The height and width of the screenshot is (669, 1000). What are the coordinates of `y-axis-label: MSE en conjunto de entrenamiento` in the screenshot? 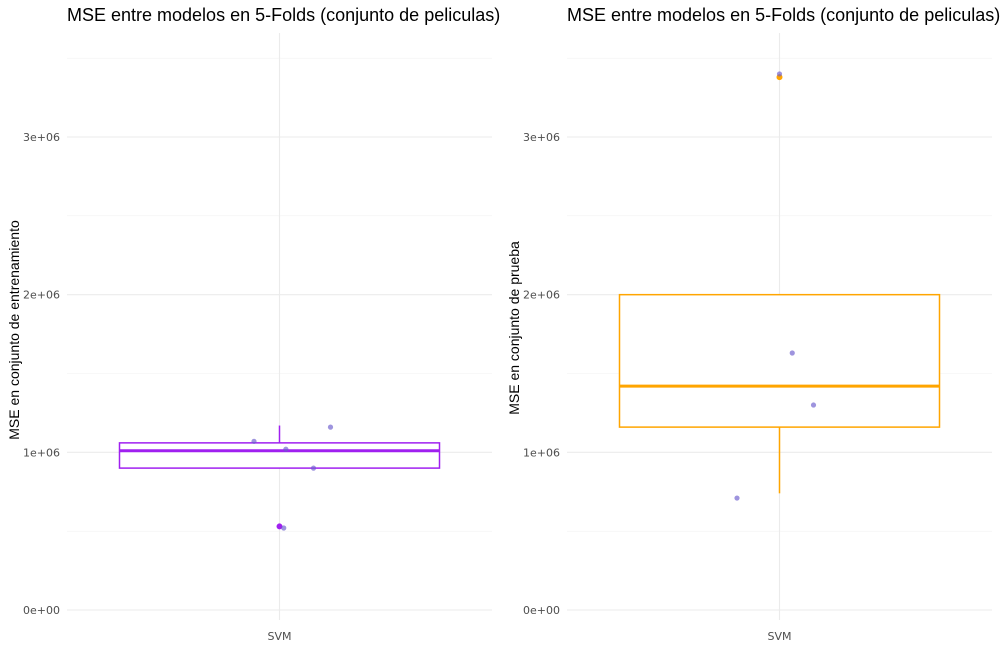 It's located at (14, 330).